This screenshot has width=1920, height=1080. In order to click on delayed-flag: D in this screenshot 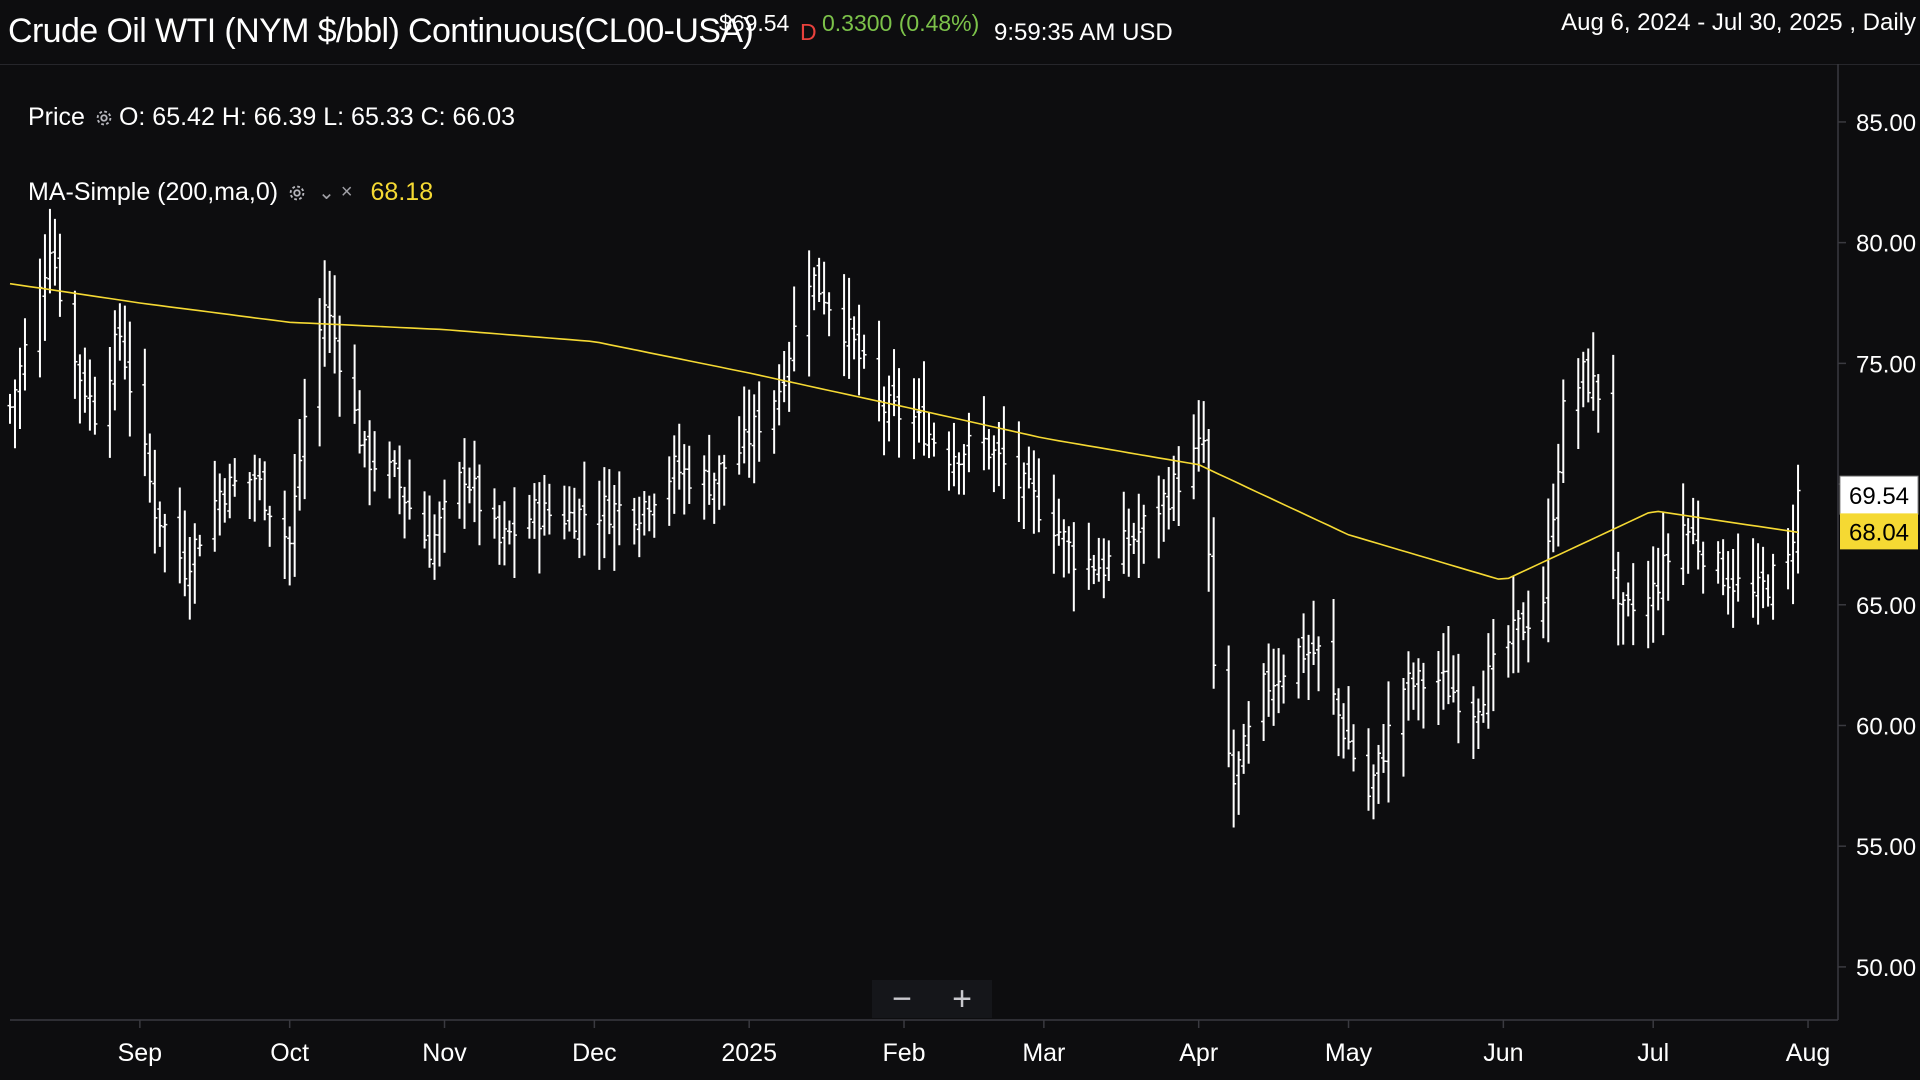, I will do `click(808, 32)`.